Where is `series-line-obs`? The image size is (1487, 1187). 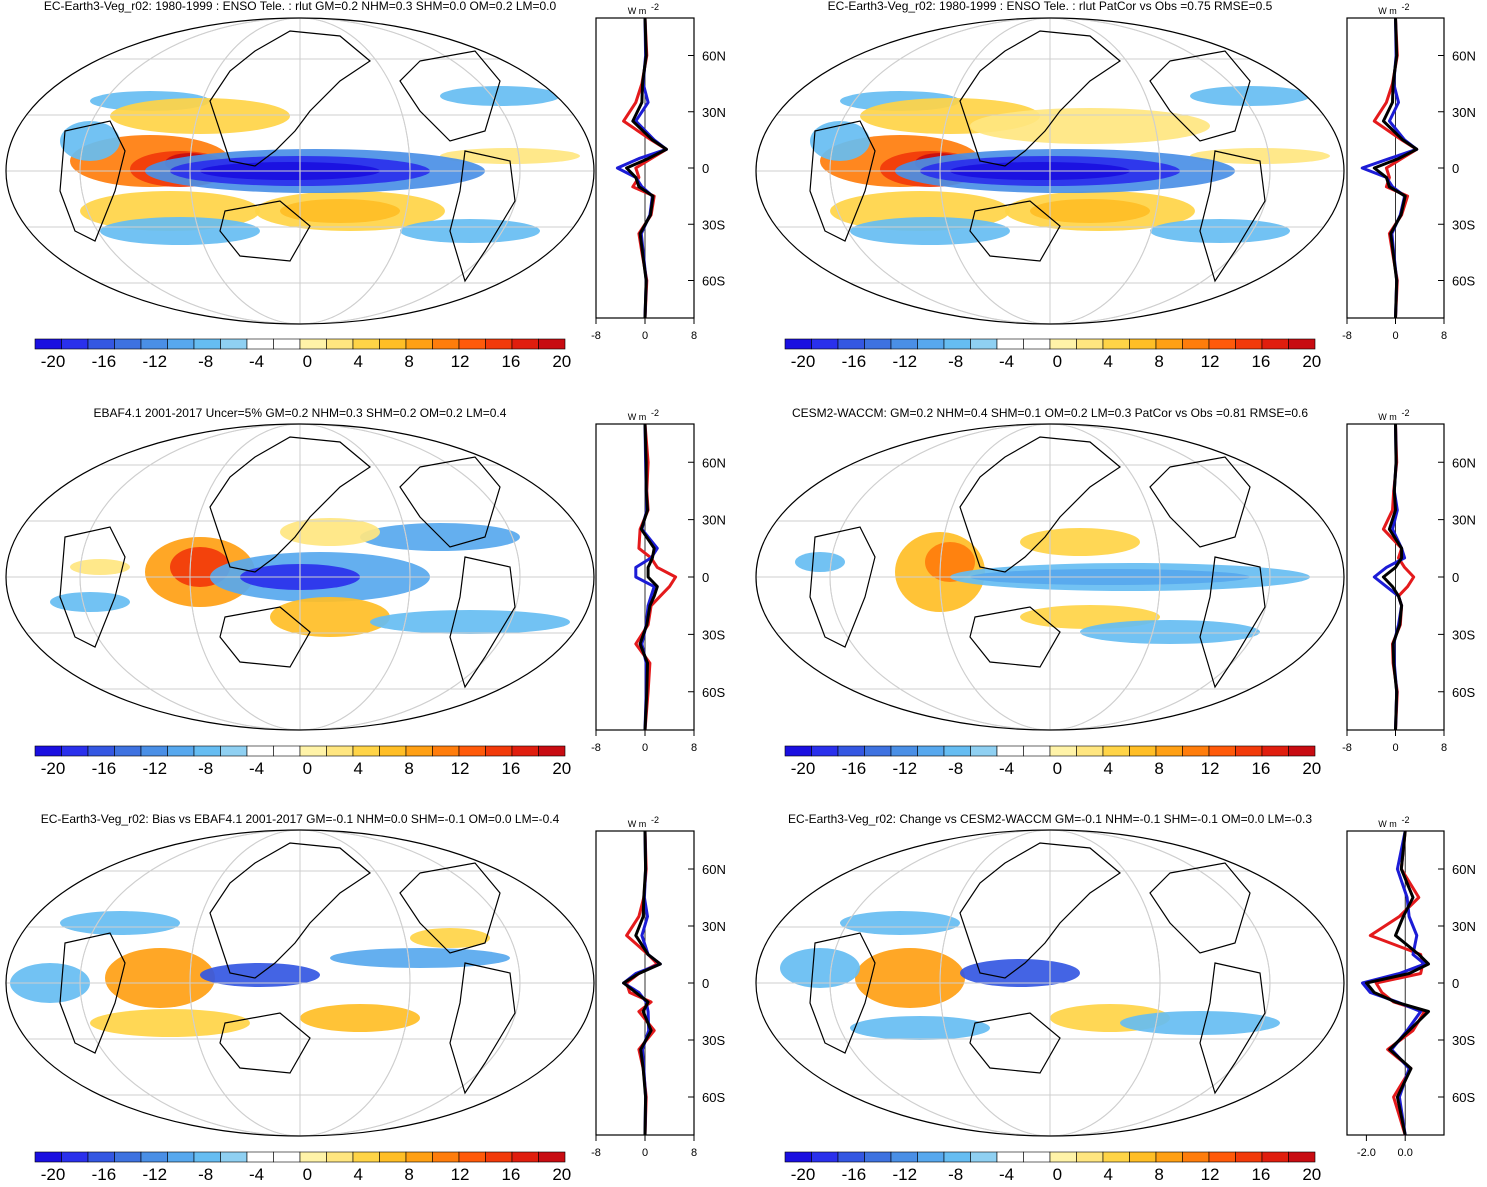
series-line-obs is located at coordinates (1389, 168).